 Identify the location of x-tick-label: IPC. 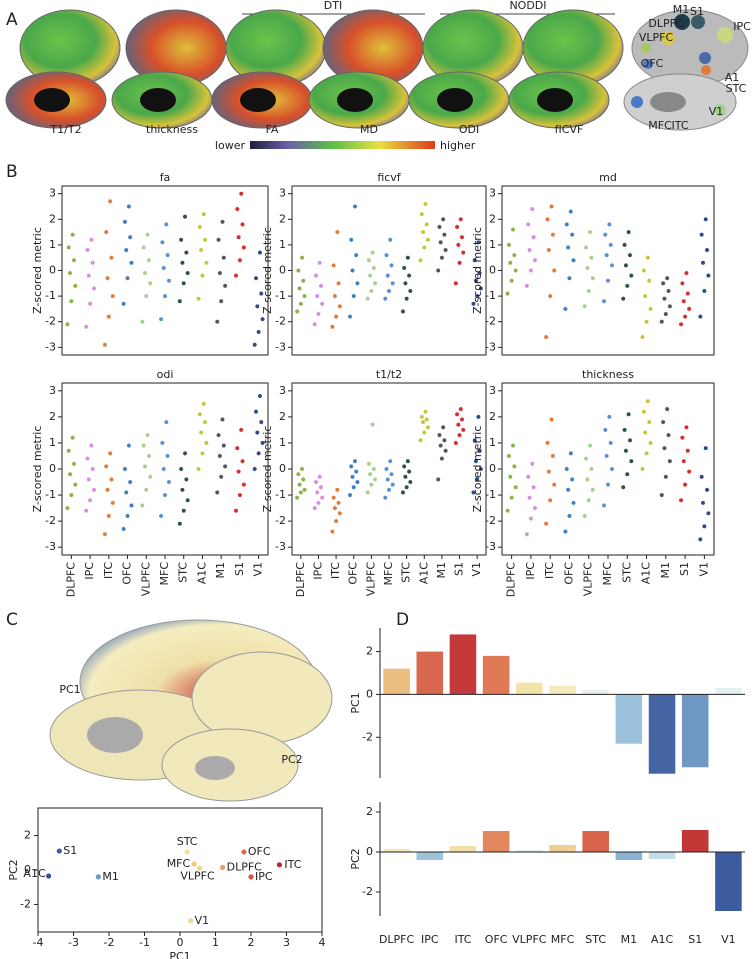
(89, 571).